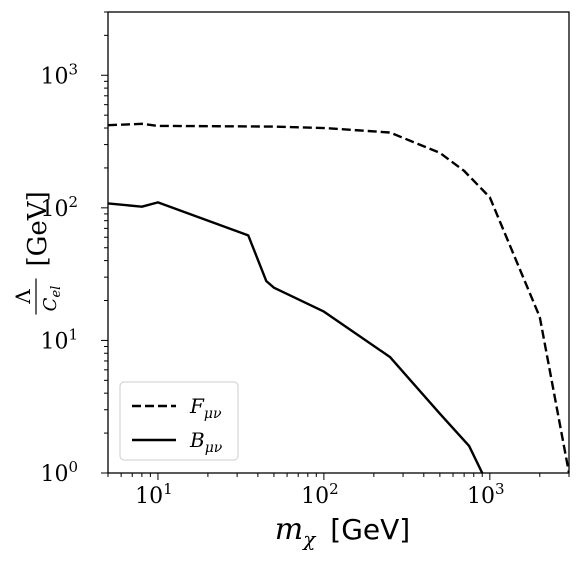  What do you see at coordinates (52, 299) in the screenshot?
I see `svg-text: Cel` at bounding box center [52, 299].